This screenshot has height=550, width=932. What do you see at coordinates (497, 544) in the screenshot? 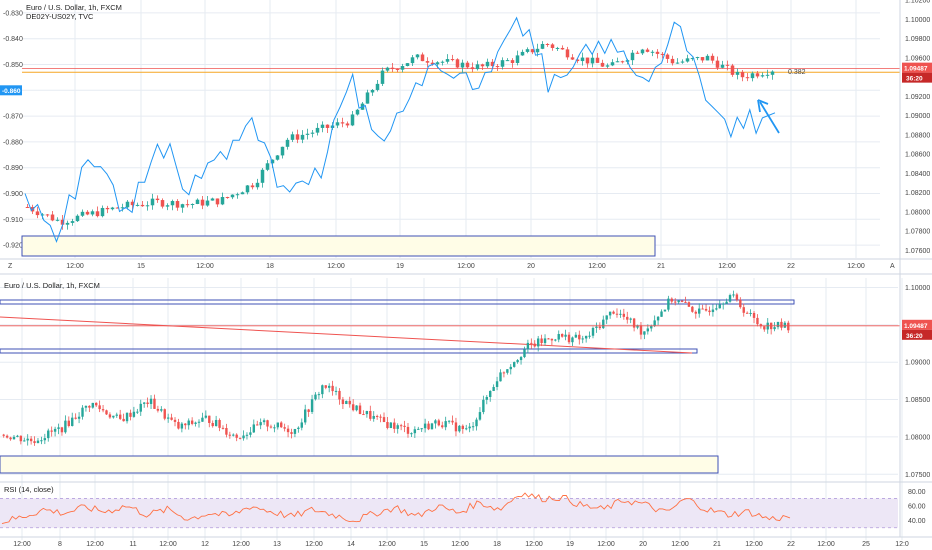
I see `bottom-time-label: 18` at bounding box center [497, 544].